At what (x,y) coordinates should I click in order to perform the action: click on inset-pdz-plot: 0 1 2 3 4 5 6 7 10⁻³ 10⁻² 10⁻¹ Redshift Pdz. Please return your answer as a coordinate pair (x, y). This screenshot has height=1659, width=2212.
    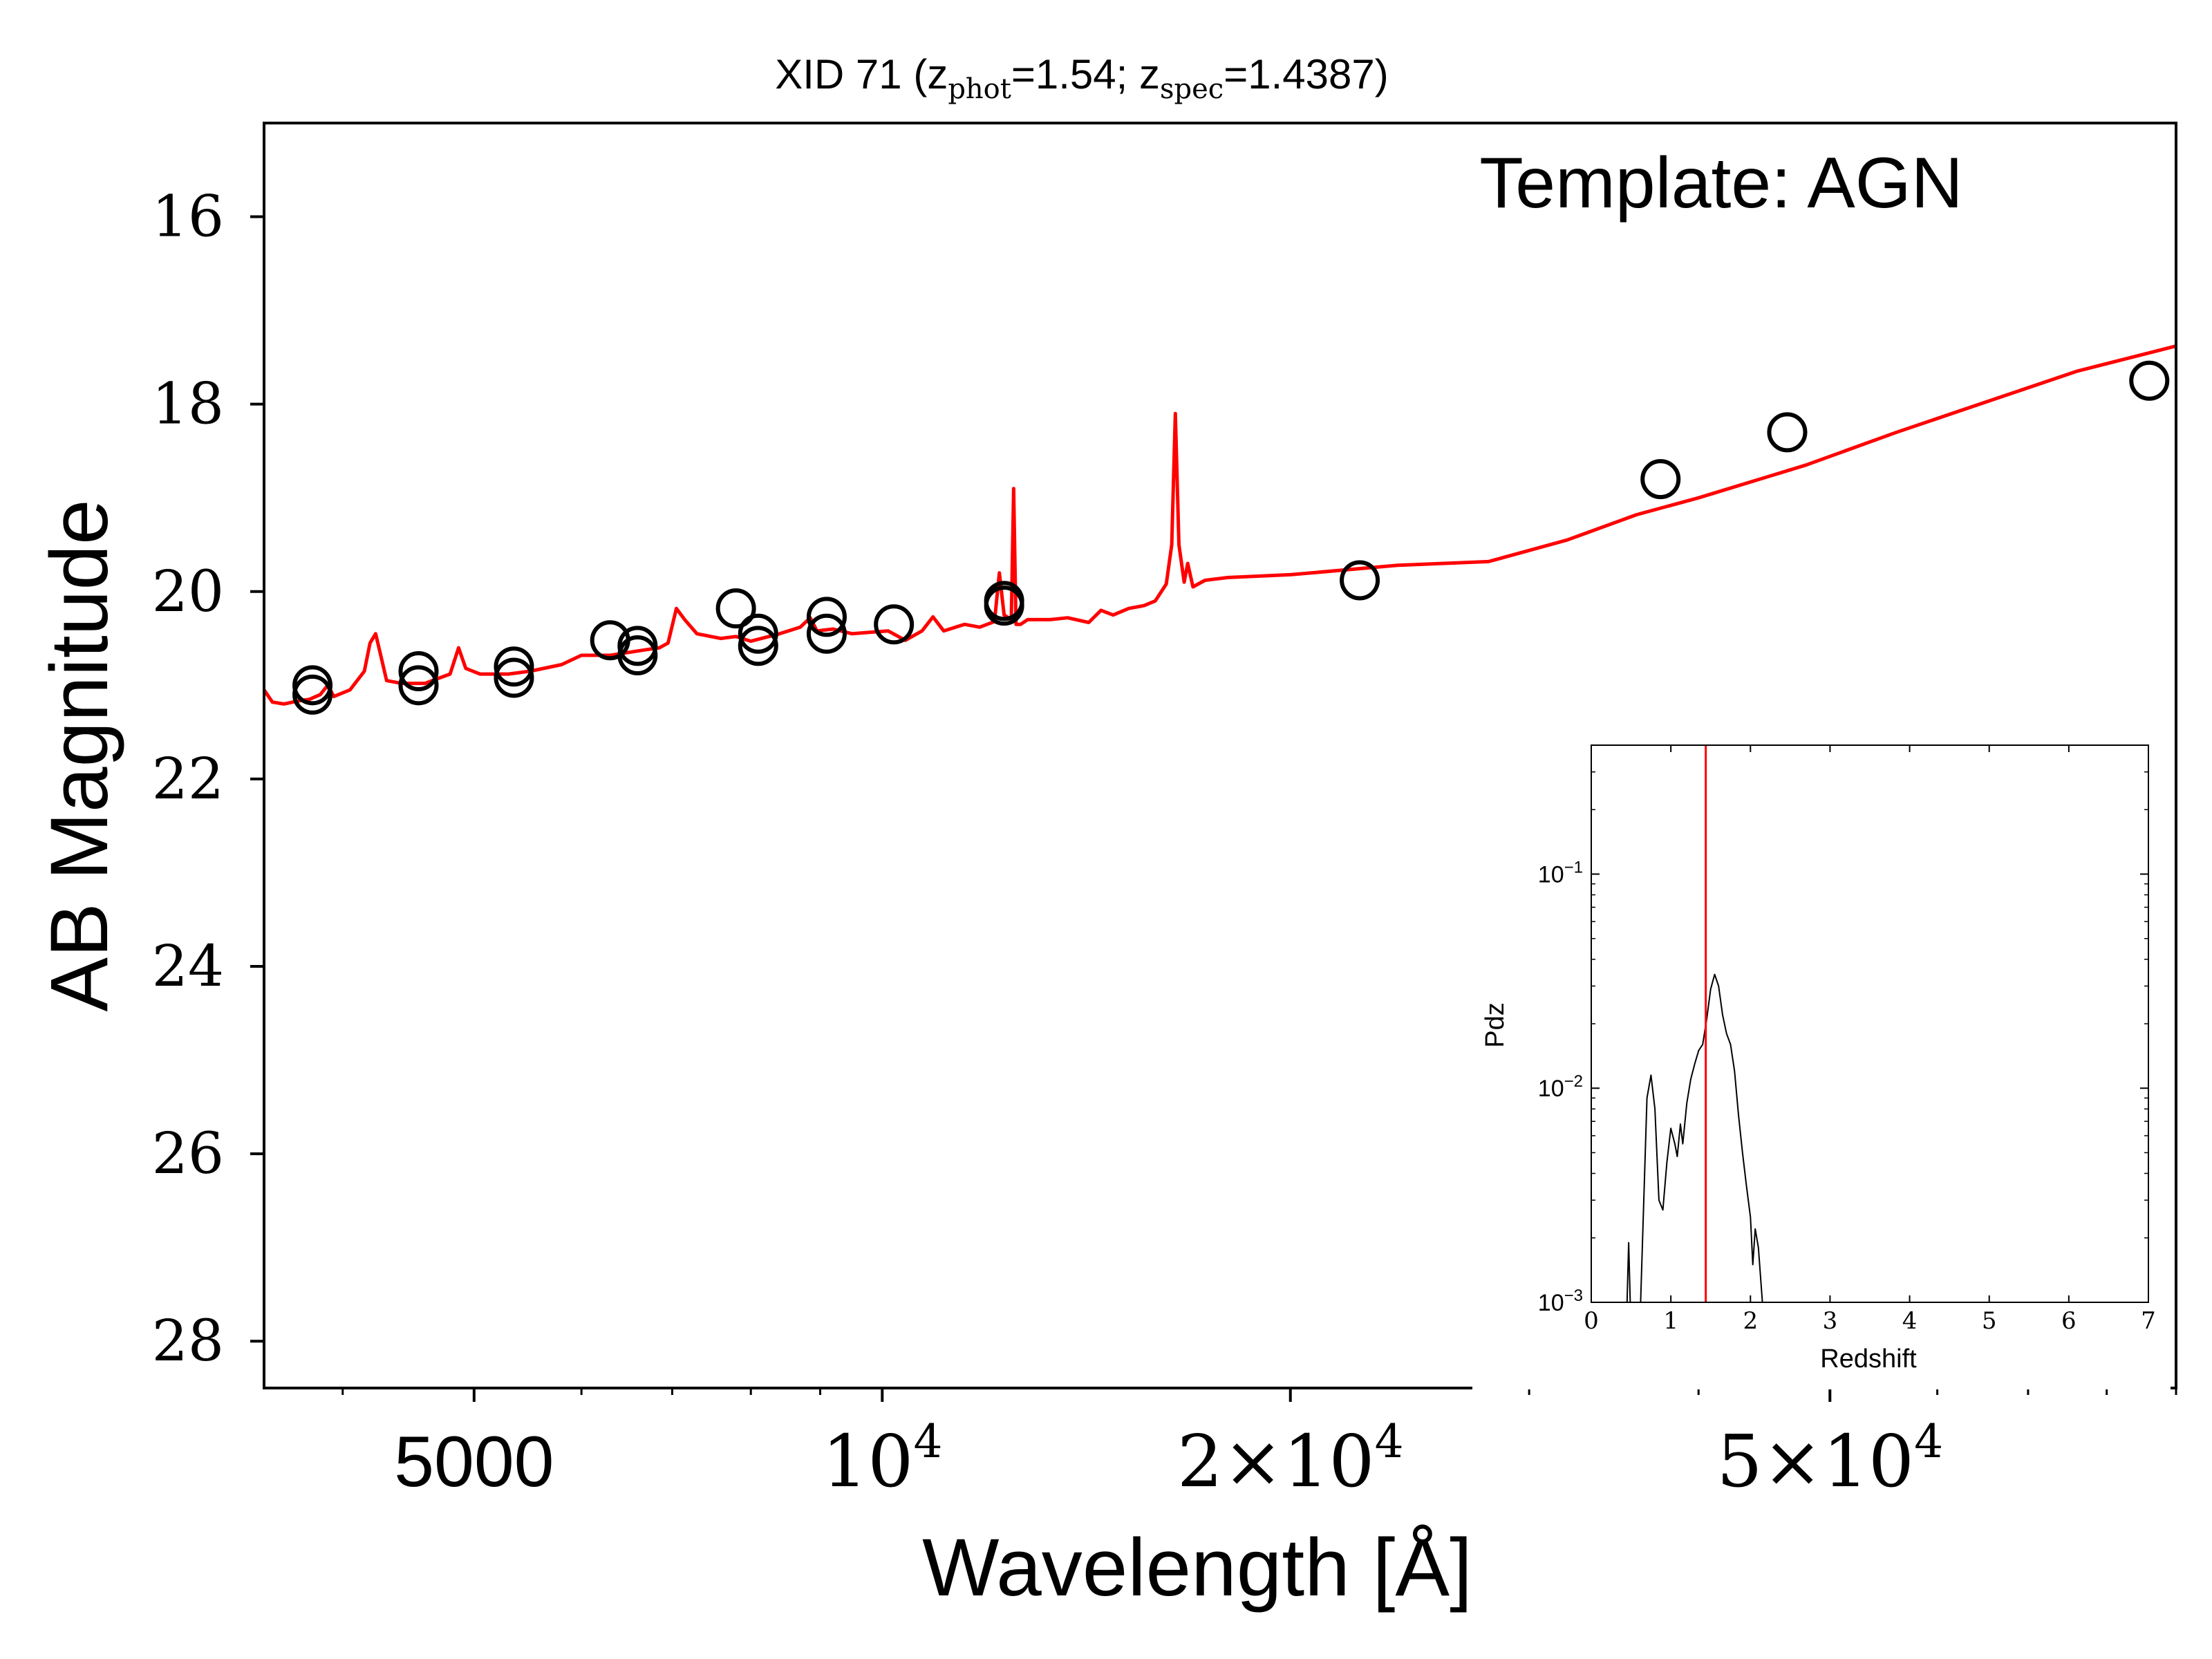
    Looking at the image, I should click on (1821, 1061).